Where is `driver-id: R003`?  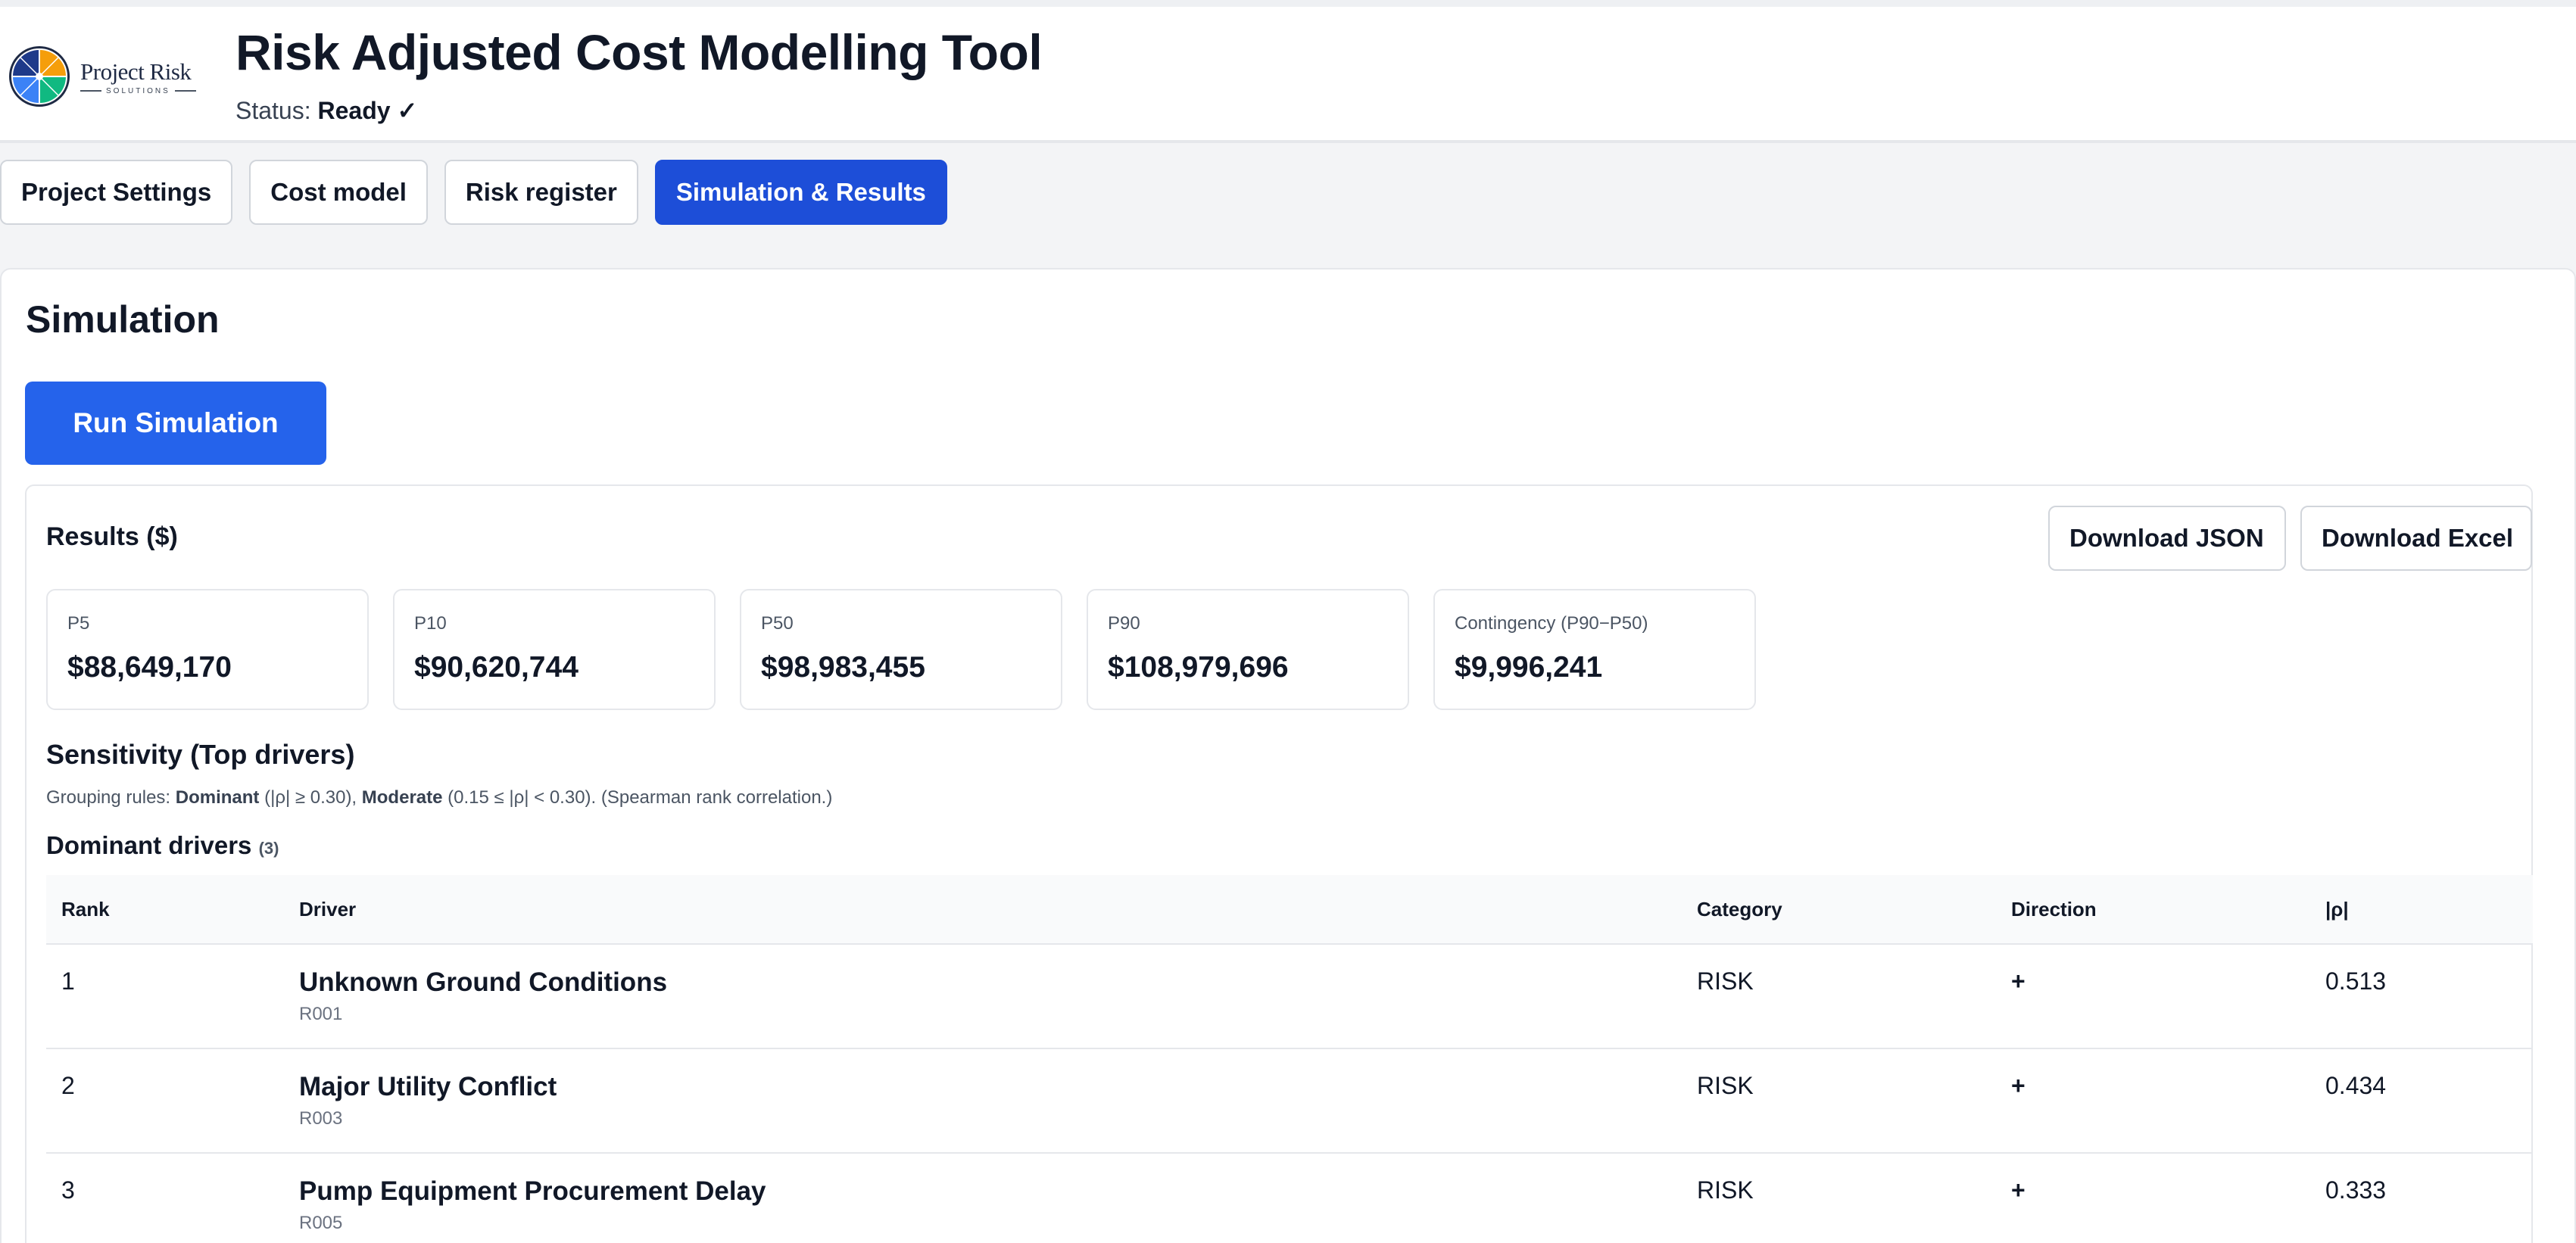 driver-id: R003 is located at coordinates (321, 1118).